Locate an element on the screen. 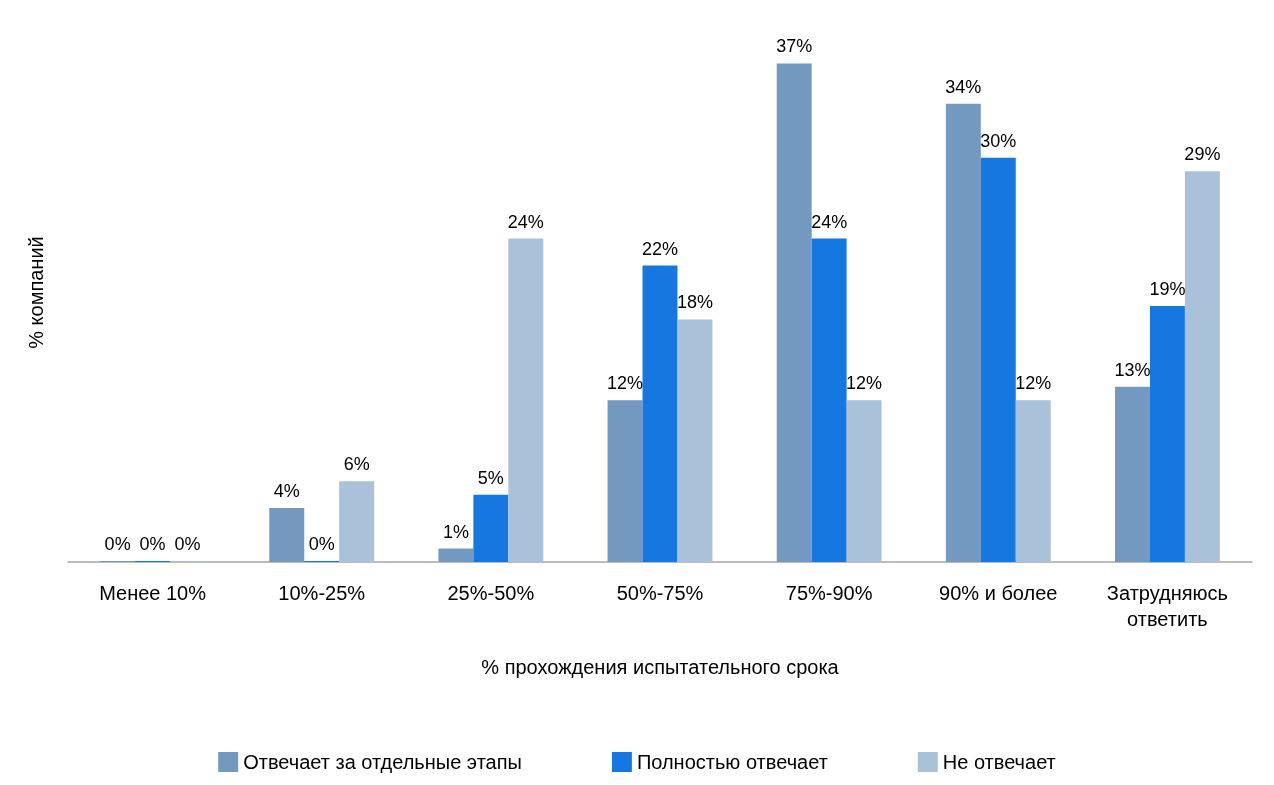 This screenshot has width=1274, height=785. data-label: 13% is located at coordinates (1132, 369).